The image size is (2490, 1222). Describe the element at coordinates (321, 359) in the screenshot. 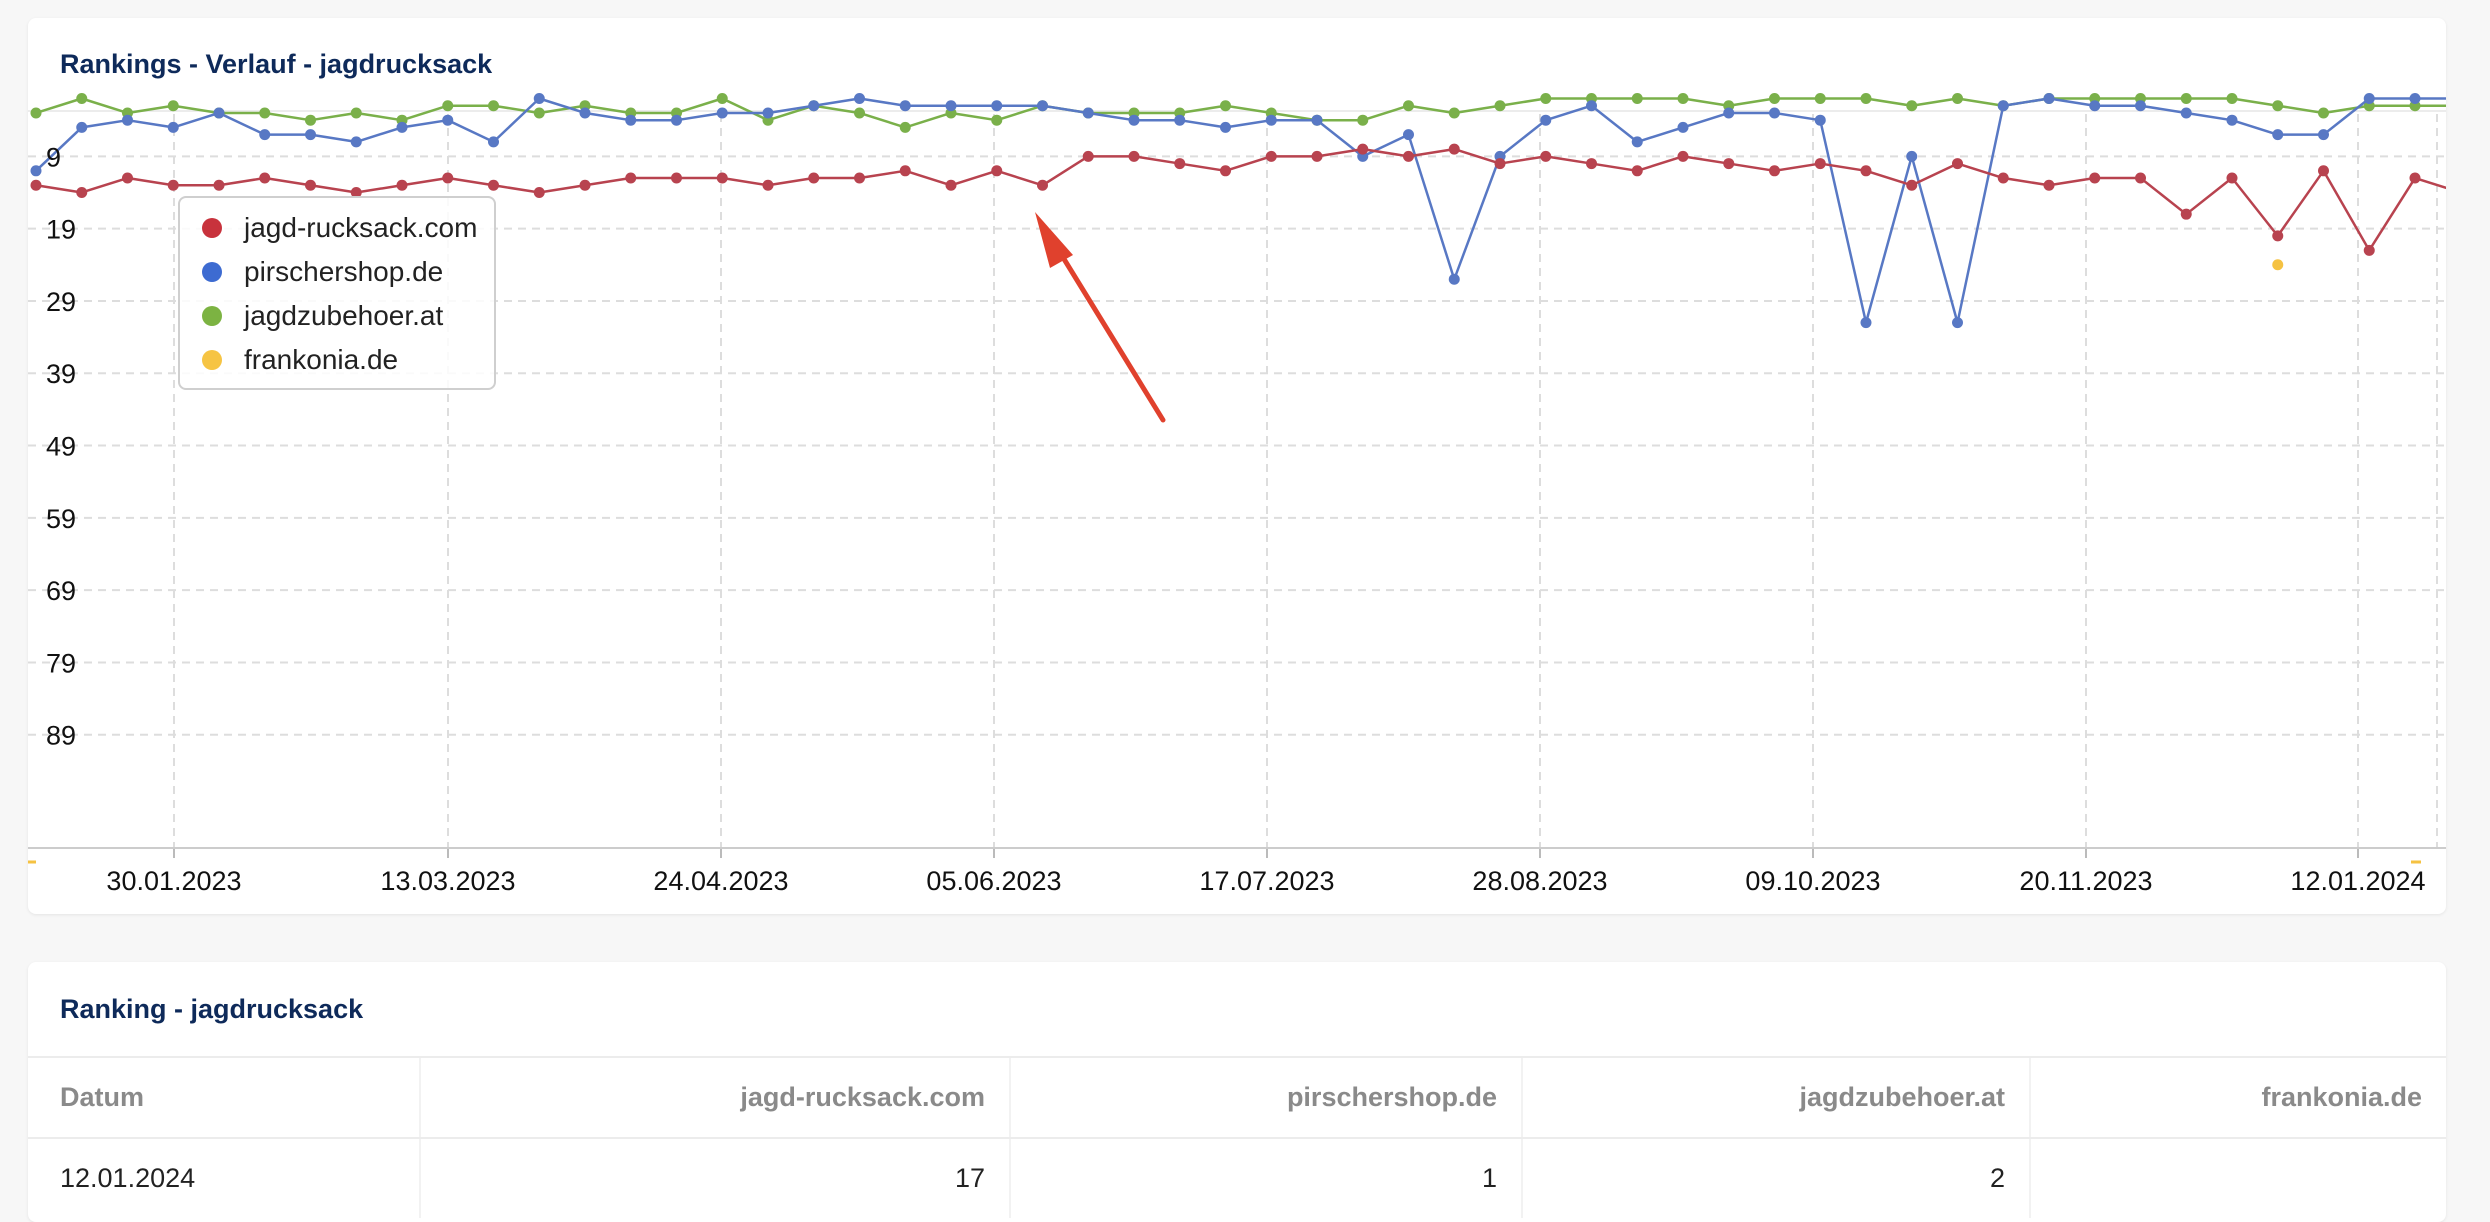

I see `legend-label: frankonia.de` at that location.